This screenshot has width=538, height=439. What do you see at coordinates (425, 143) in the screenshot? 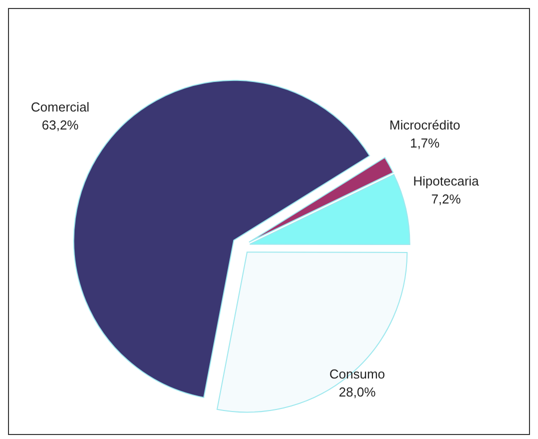
I see `data-label: 1,7%` at bounding box center [425, 143].